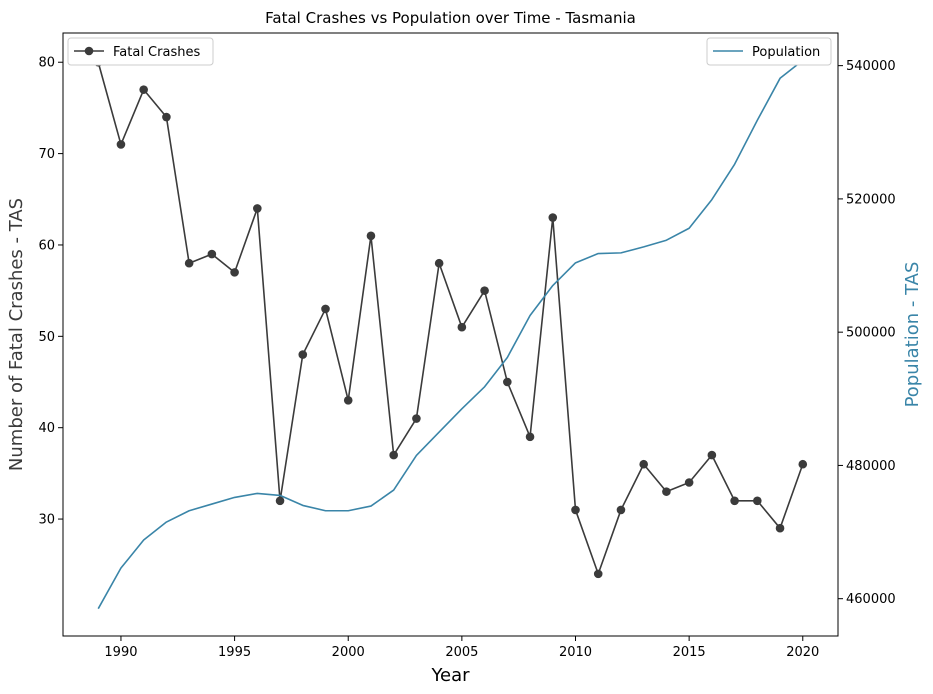 This screenshot has width=933, height=694. Describe the element at coordinates (89, 51) in the screenshot. I see `legend-fatal-crashes-swatch-marker` at that location.